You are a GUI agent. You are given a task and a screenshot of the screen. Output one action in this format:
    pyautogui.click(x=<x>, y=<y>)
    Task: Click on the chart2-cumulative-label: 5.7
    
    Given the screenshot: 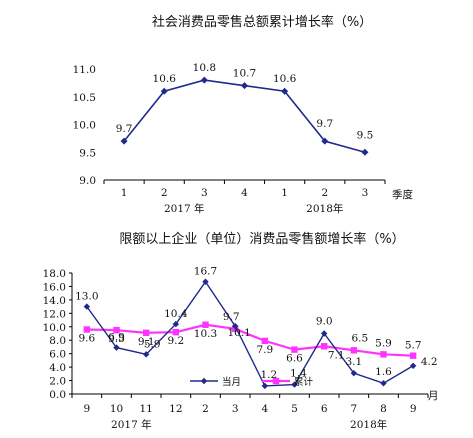 What is the action you would take?
    pyautogui.click(x=413, y=346)
    